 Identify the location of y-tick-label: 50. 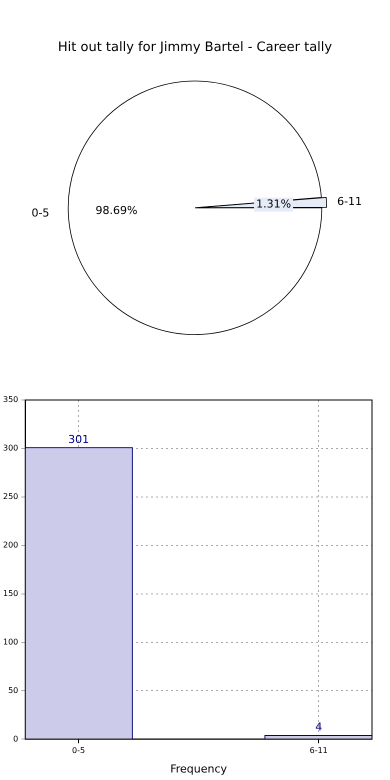
(13, 690).